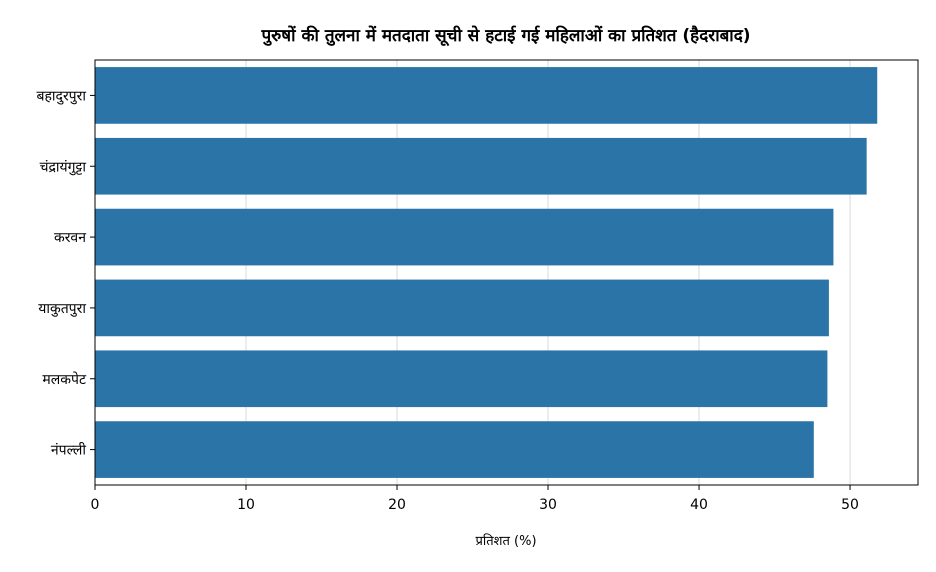 This screenshot has height=572, width=936. What do you see at coordinates (63, 167) in the screenshot?
I see `y-tick-label: चंद्रायंगुट्टा` at bounding box center [63, 167].